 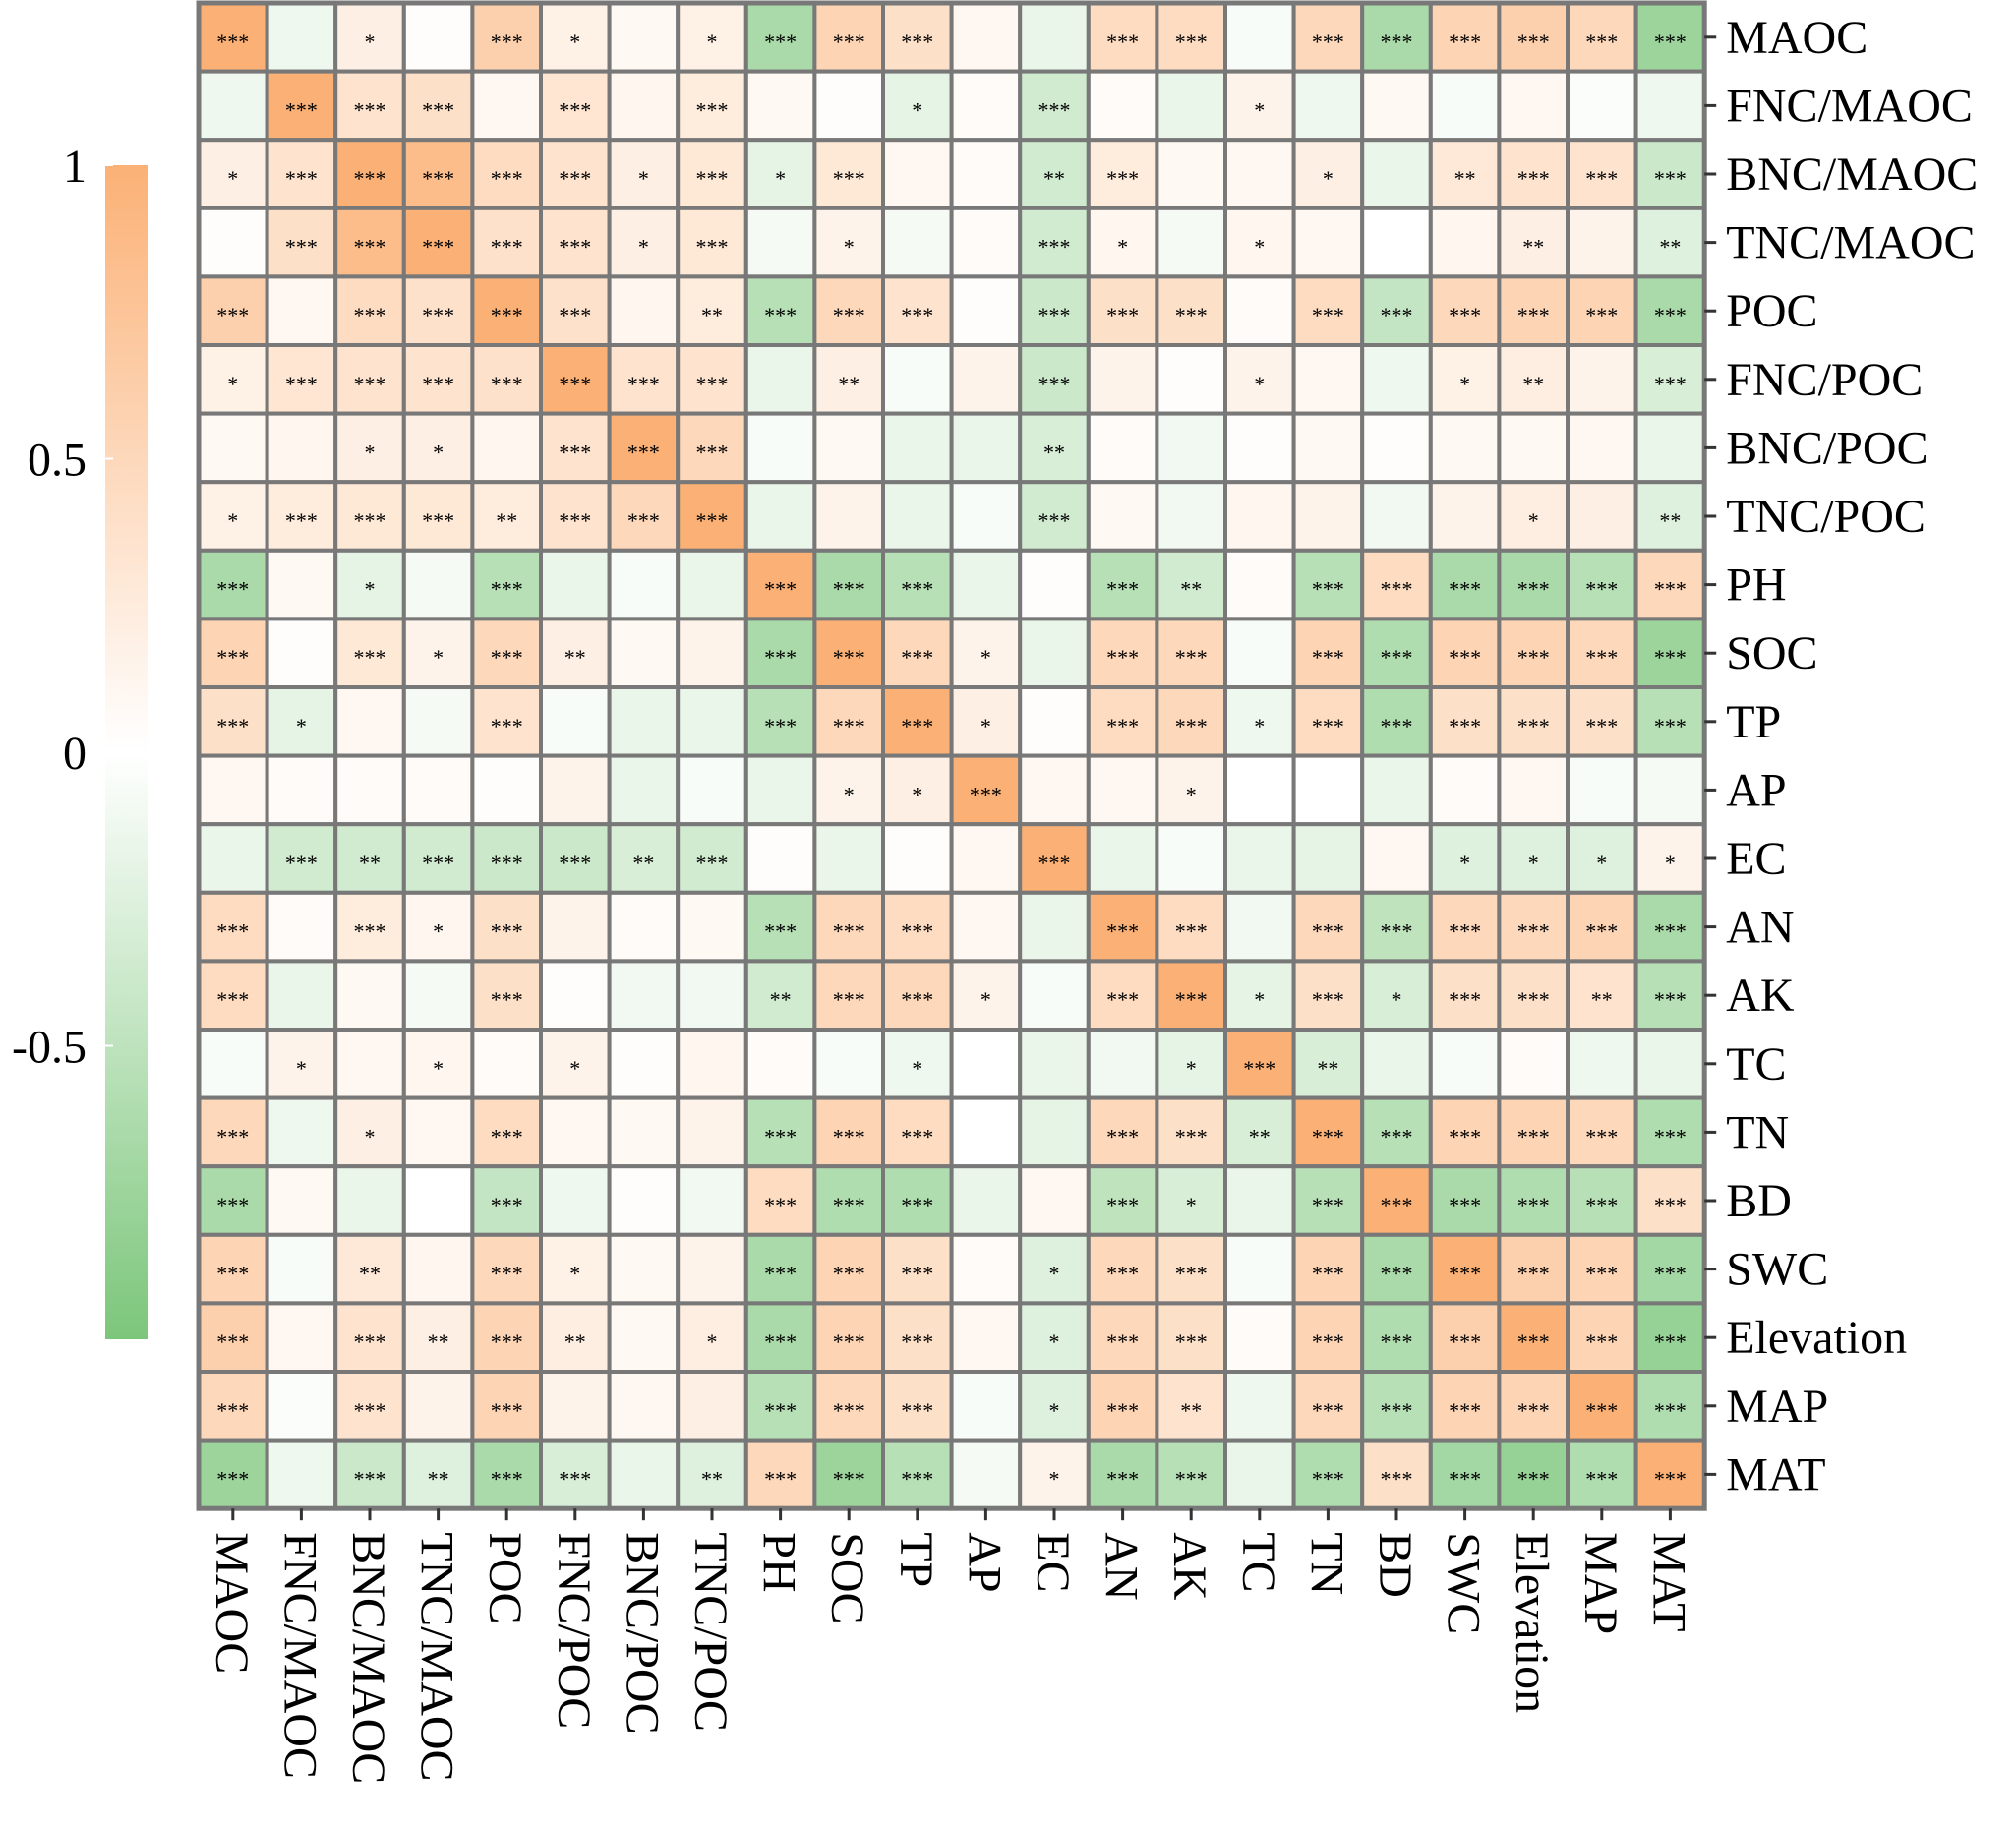 What do you see at coordinates (233, 1064) in the screenshot?
I see `cell-tc-maoc` at bounding box center [233, 1064].